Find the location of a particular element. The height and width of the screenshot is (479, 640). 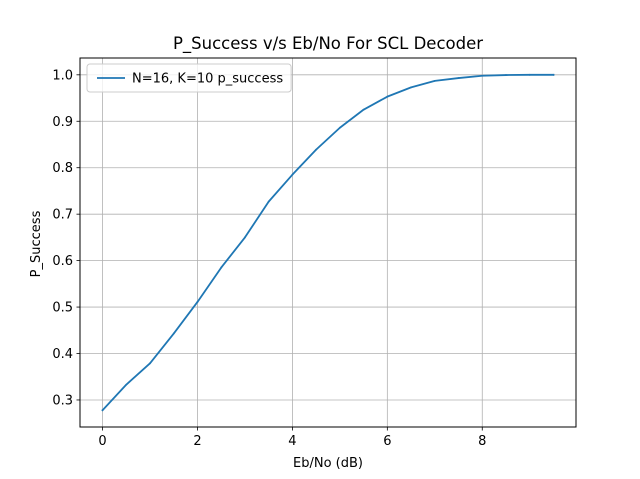

y-tick-label: 0.8 is located at coordinates (62, 168).